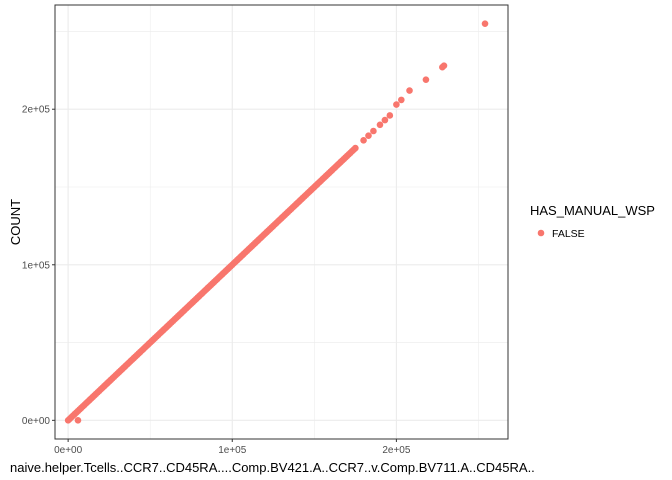  Describe the element at coordinates (36, 421) in the screenshot. I see `y-tick-label: 0e+00` at that location.